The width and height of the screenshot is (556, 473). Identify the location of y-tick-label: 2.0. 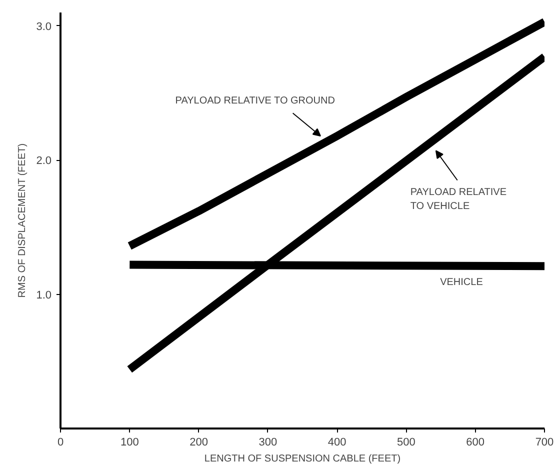
(44, 161).